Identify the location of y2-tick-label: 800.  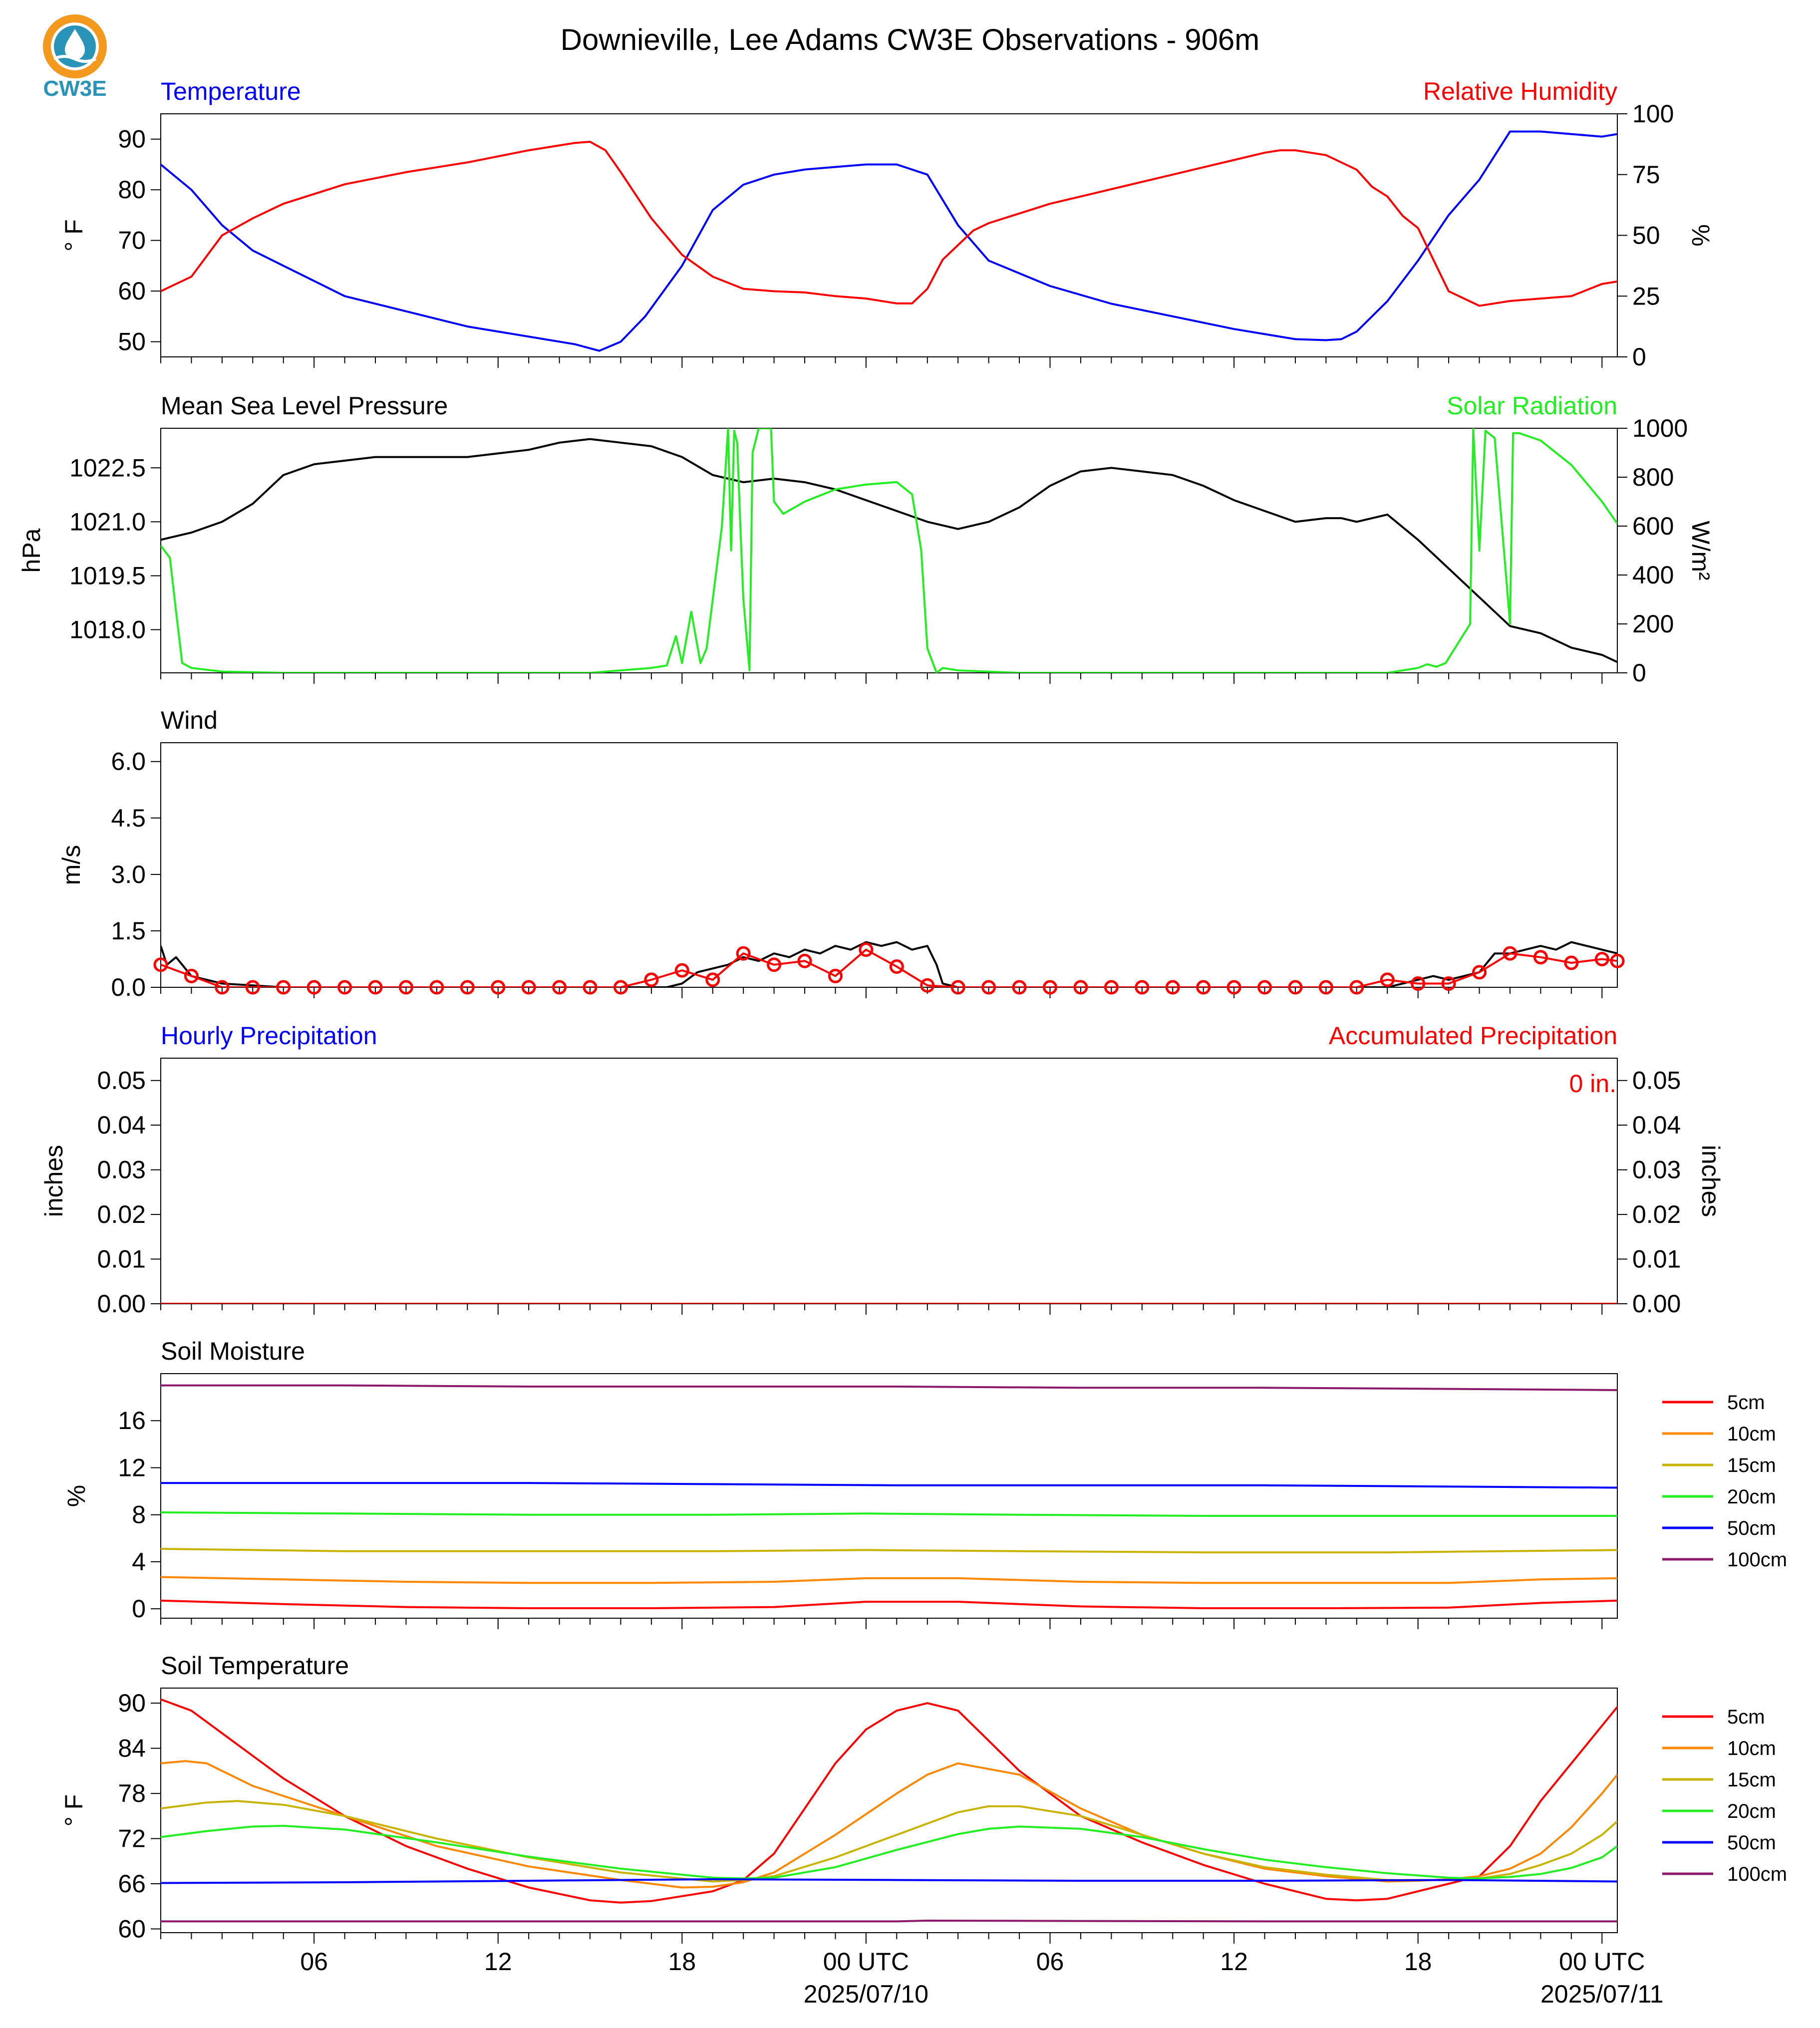
(1653, 477).